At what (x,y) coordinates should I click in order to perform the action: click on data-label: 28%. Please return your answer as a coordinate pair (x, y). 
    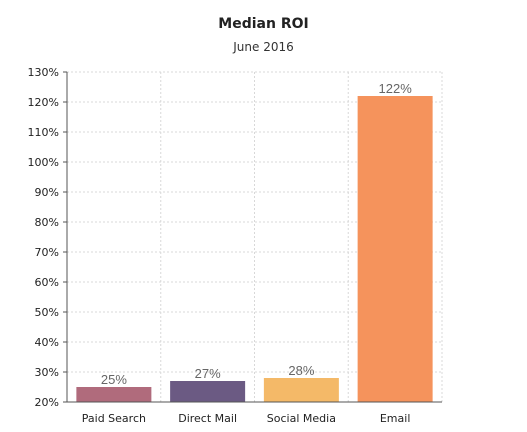
    Looking at the image, I should click on (301, 370).